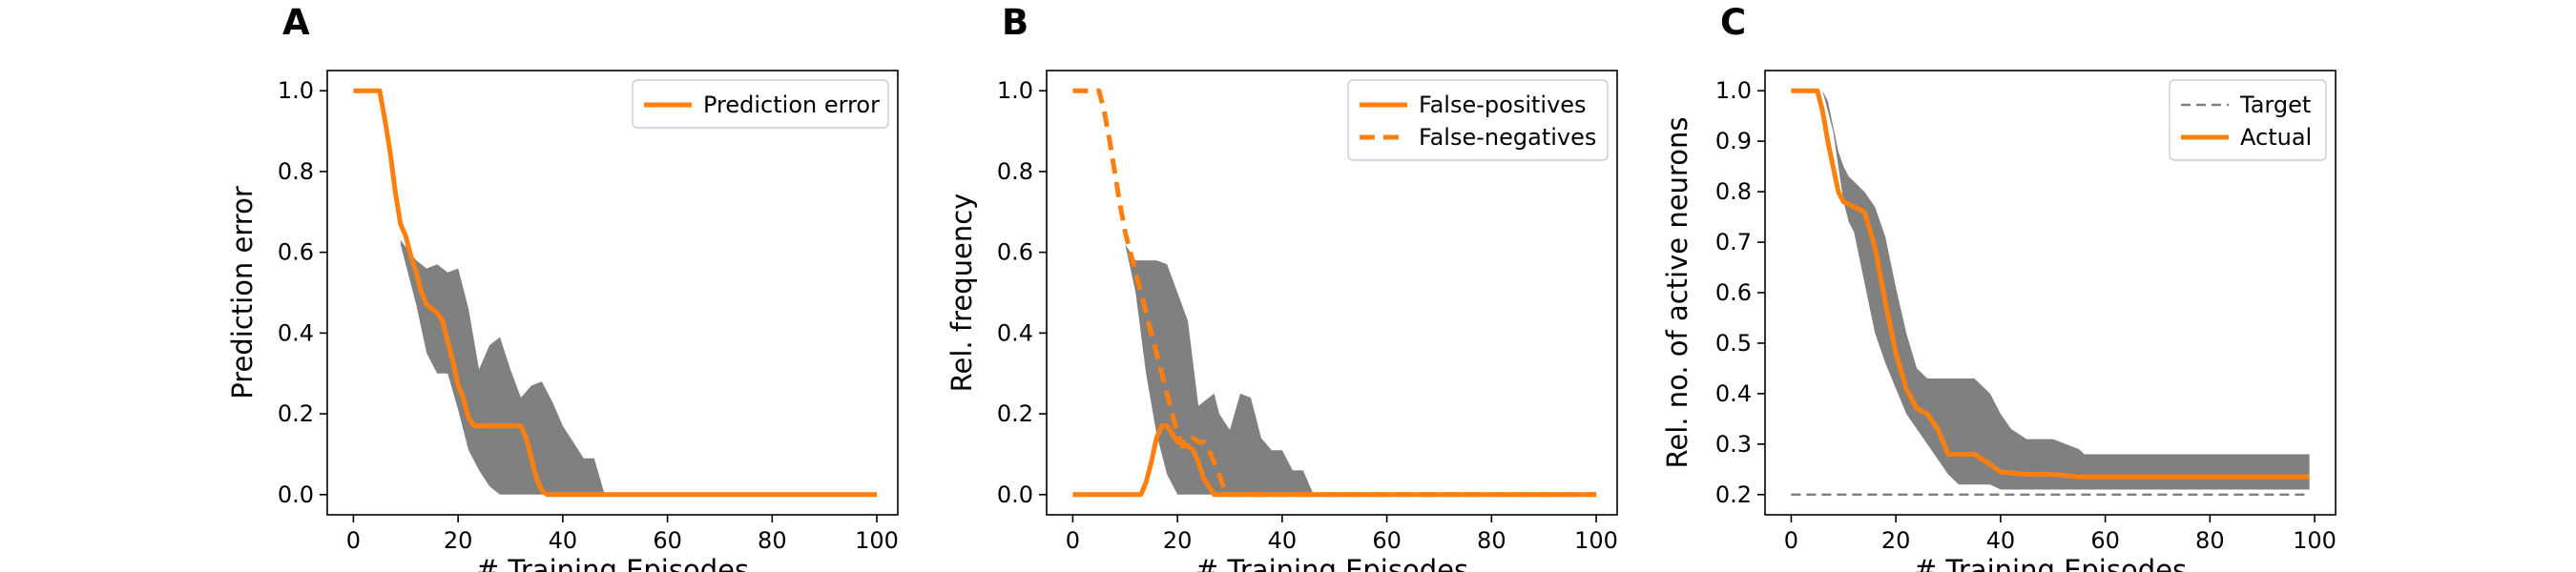 The image size is (2576, 572). What do you see at coordinates (1733, 495) in the screenshot?
I see `panel-c-ytick-label: 0.2` at bounding box center [1733, 495].